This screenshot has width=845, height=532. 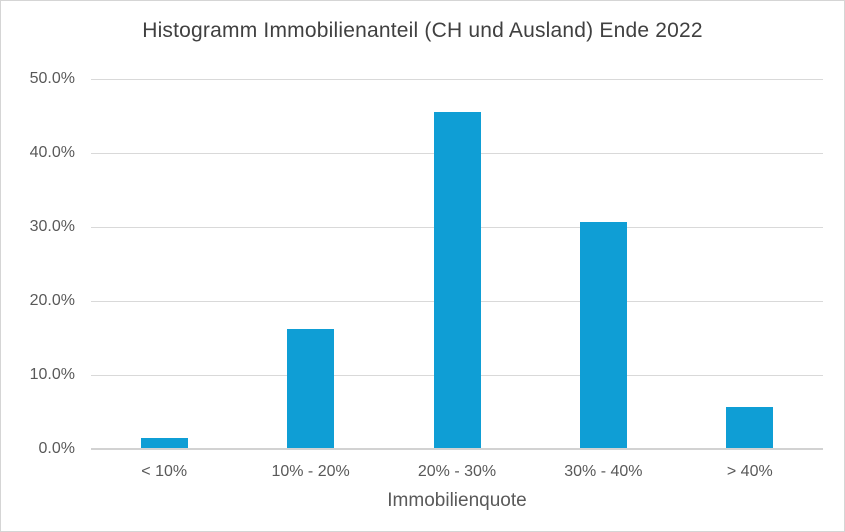 I want to click on y-tick-label: 40.0%, so click(x=52, y=152).